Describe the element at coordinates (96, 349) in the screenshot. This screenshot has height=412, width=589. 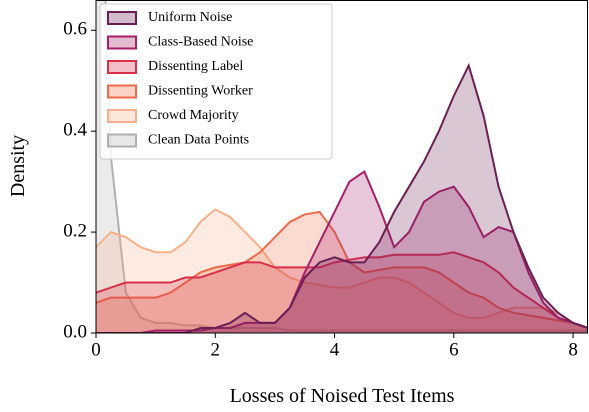
I see `x-tick-label: 0` at that location.